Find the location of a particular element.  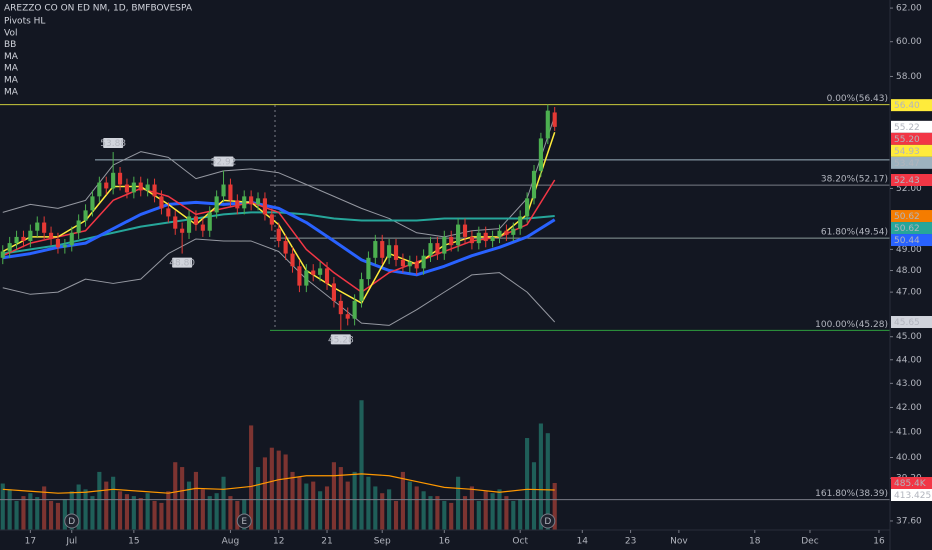

y-tick-label: 44.00 is located at coordinates (909, 360).